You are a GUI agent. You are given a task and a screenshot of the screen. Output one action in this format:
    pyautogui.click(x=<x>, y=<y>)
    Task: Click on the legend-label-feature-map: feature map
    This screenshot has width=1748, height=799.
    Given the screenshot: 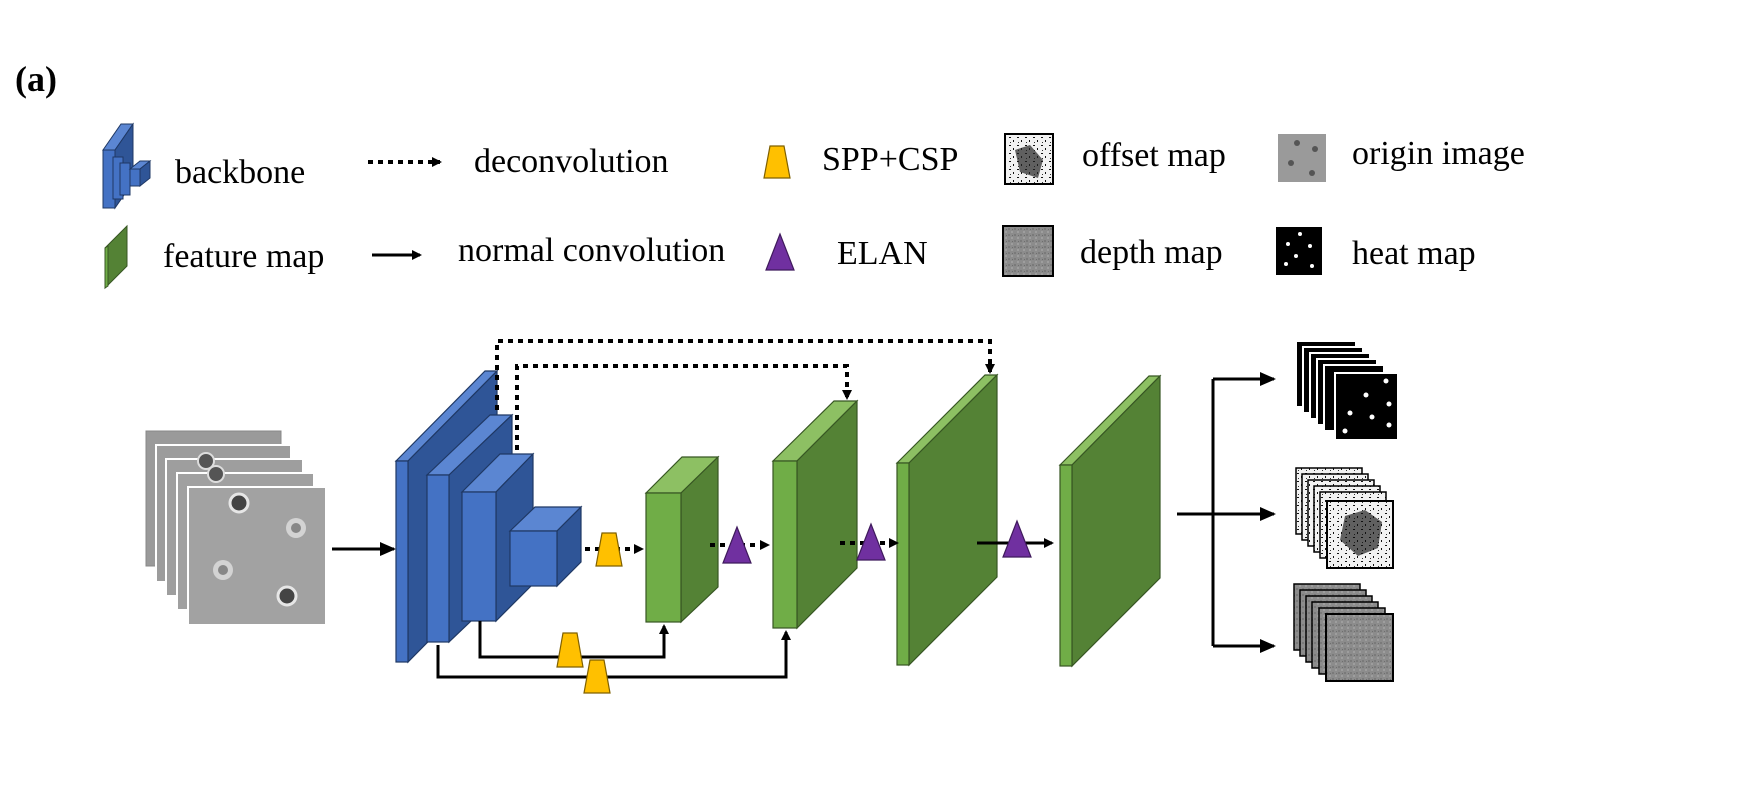 What is the action you would take?
    pyautogui.click(x=244, y=256)
    